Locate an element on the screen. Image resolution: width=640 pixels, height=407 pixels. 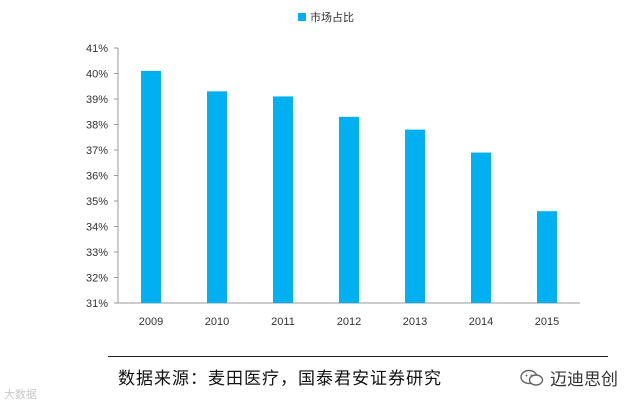
y-tick-label: 38% is located at coordinates (97, 126).